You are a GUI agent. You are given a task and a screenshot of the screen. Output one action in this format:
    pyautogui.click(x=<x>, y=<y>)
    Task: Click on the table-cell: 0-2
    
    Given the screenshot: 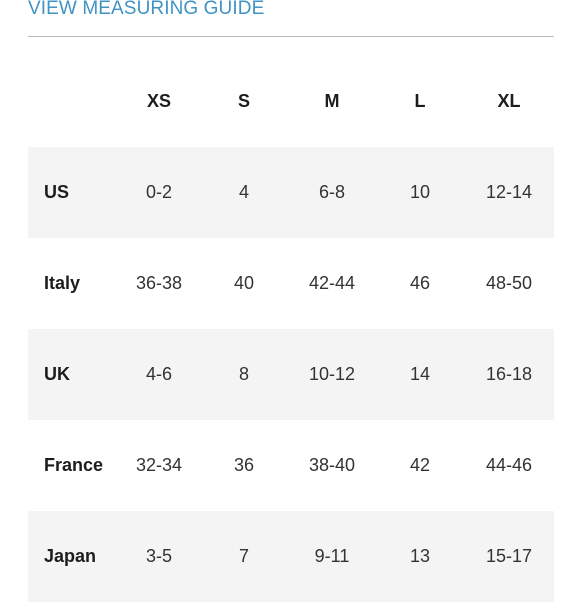 What is the action you would take?
    pyautogui.click(x=158, y=192)
    